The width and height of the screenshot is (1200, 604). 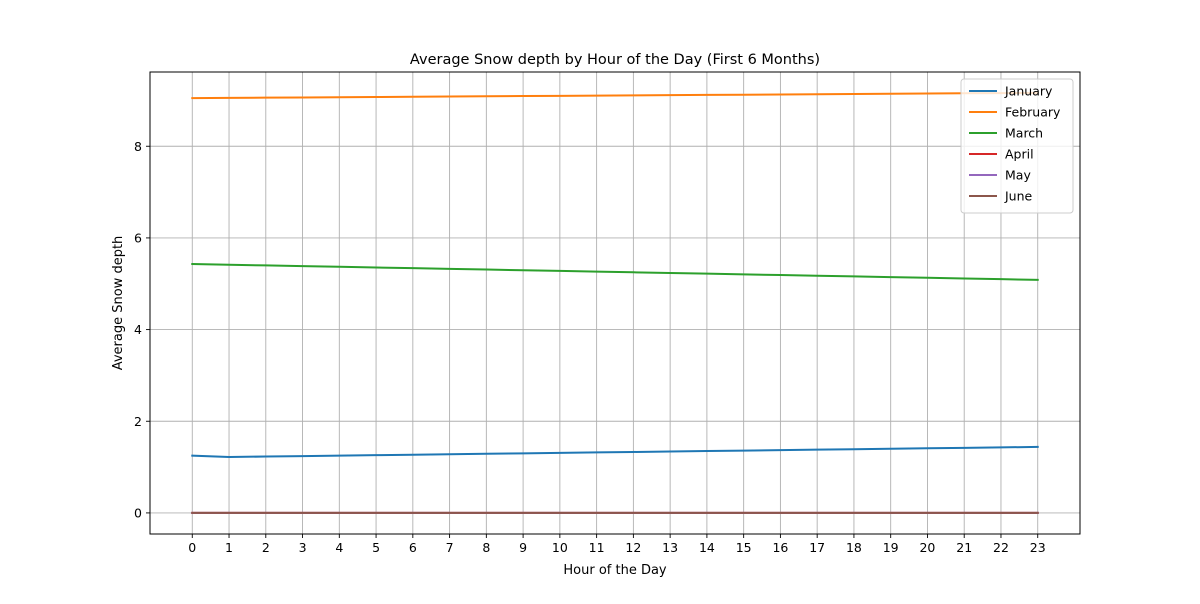 What do you see at coordinates (615, 272) in the screenshot?
I see `series-line-march` at bounding box center [615, 272].